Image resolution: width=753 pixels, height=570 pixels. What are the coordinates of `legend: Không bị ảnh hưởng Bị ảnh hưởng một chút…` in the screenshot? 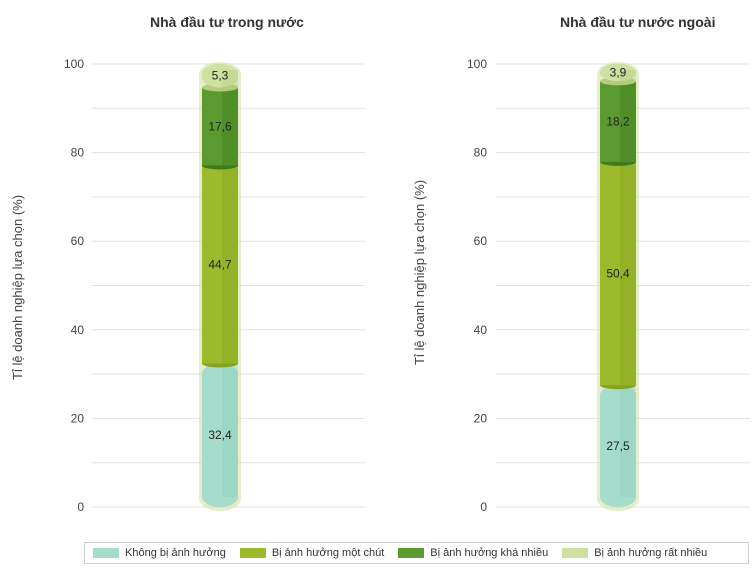 It's located at (416, 553).